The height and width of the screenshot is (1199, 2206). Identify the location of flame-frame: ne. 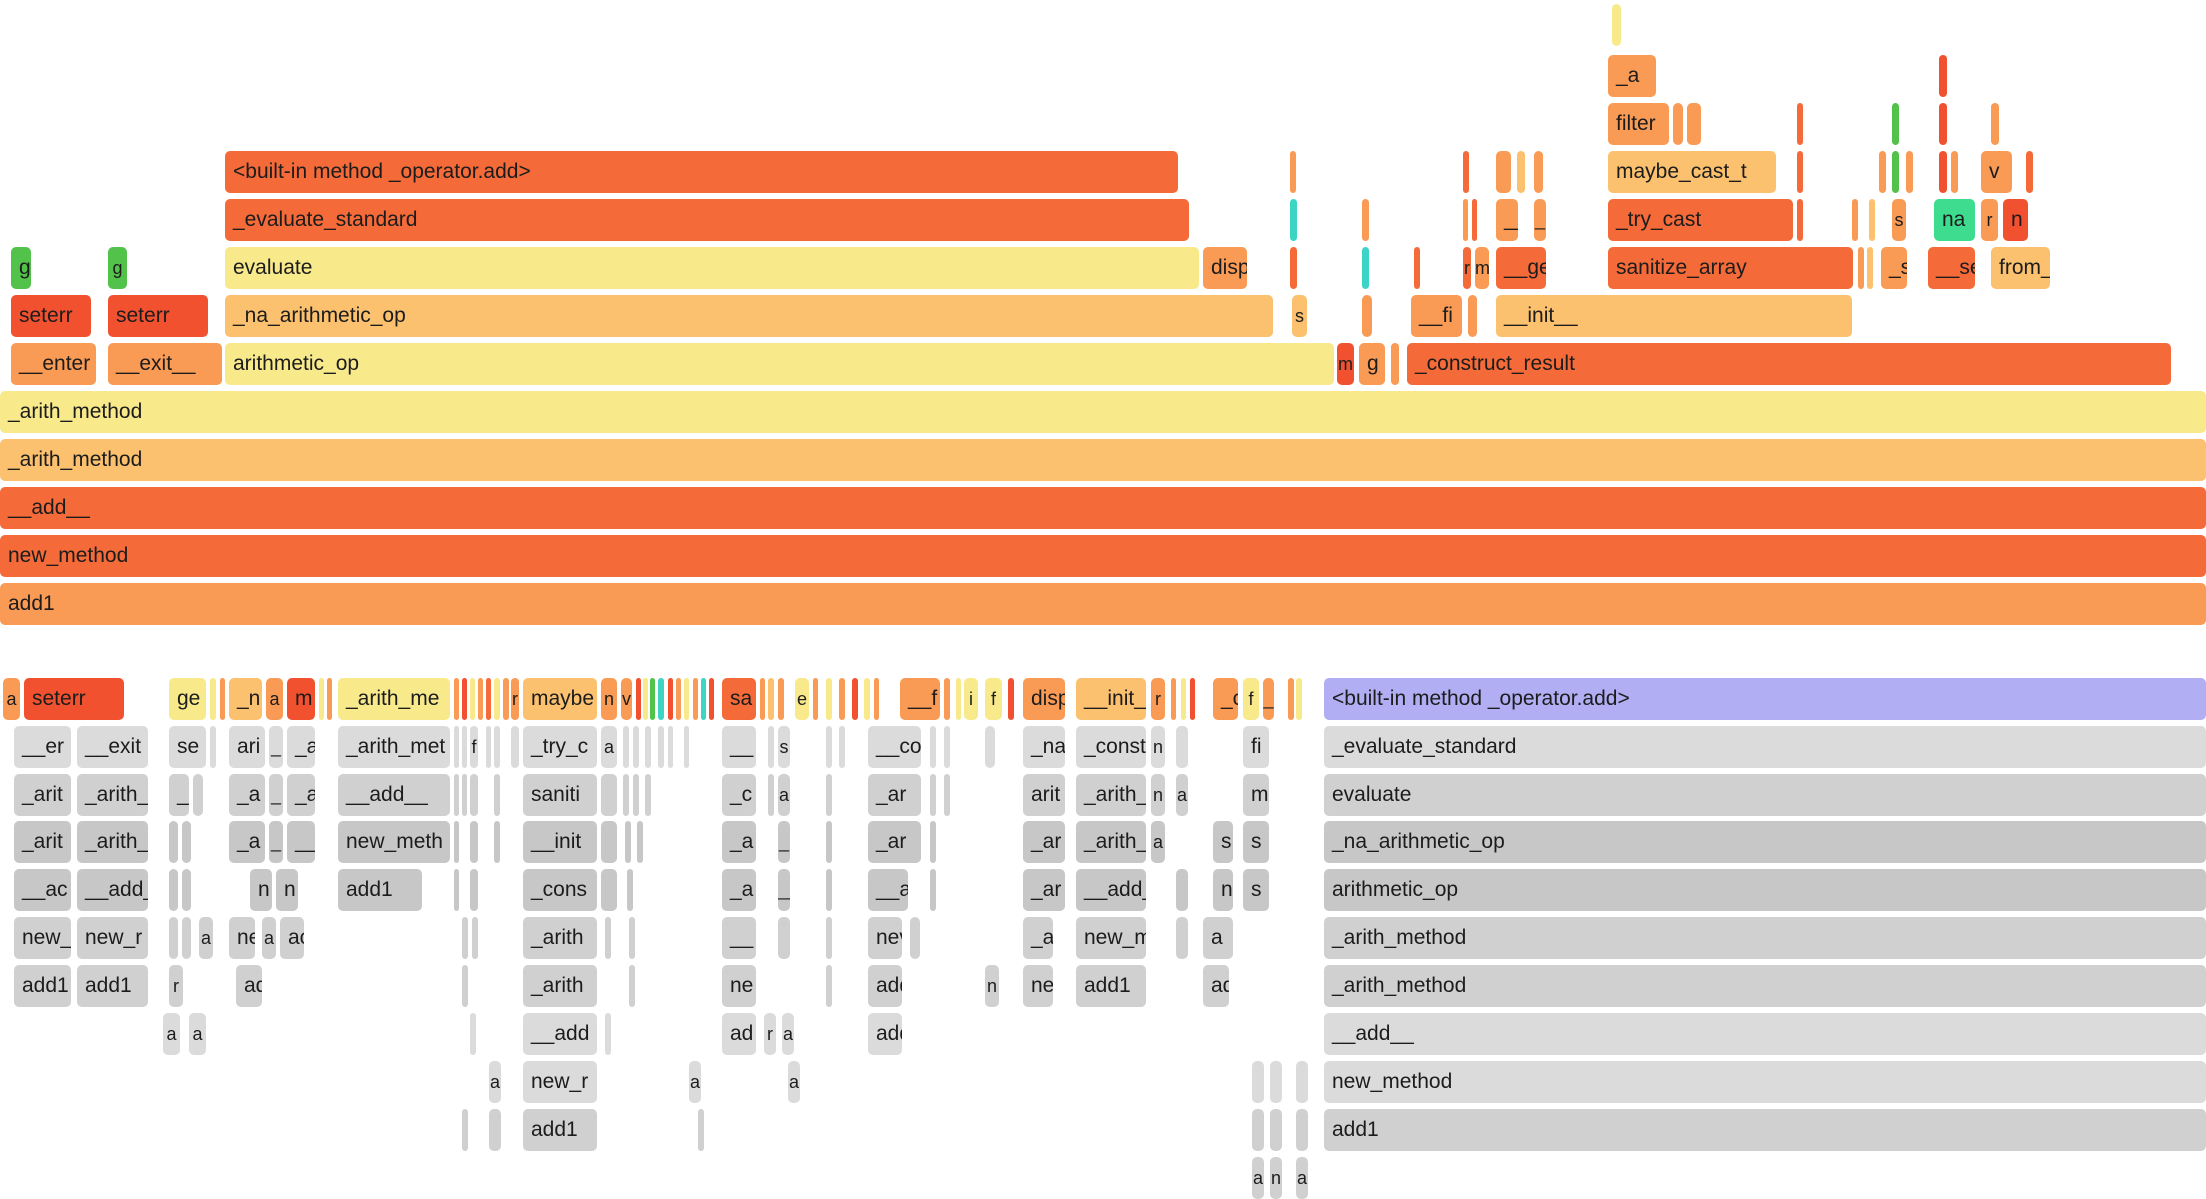
(739, 986).